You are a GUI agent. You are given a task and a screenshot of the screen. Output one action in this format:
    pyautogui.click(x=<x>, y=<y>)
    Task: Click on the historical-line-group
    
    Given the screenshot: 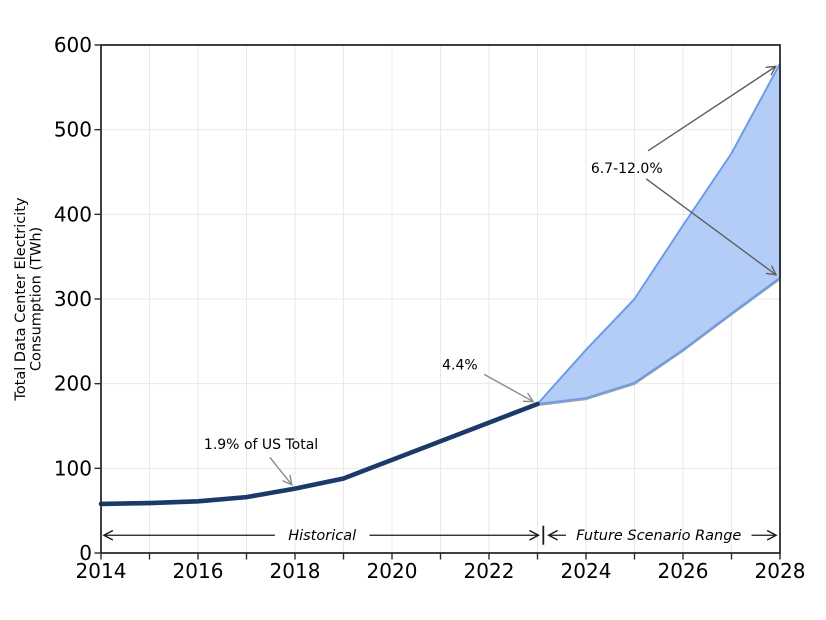 What is the action you would take?
    pyautogui.click(x=319, y=454)
    